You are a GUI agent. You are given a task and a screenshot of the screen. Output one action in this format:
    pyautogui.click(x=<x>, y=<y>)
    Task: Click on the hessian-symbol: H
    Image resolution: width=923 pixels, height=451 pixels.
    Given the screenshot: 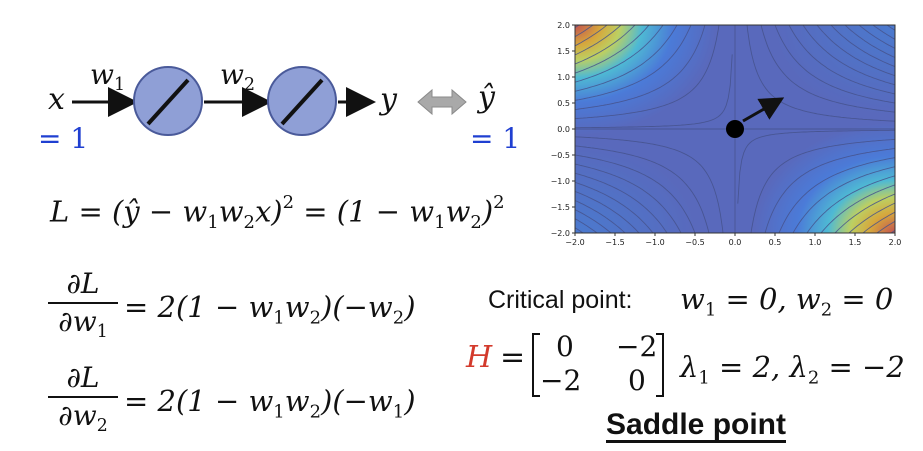 What is the action you would take?
    pyautogui.click(x=479, y=357)
    